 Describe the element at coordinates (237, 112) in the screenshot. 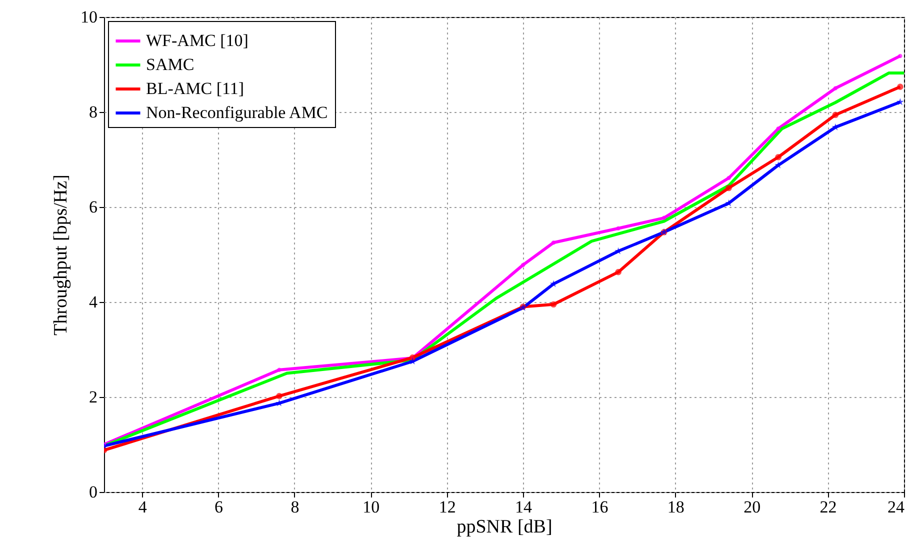

I see `legend-label: Non-Reconfigurable AMC` at that location.